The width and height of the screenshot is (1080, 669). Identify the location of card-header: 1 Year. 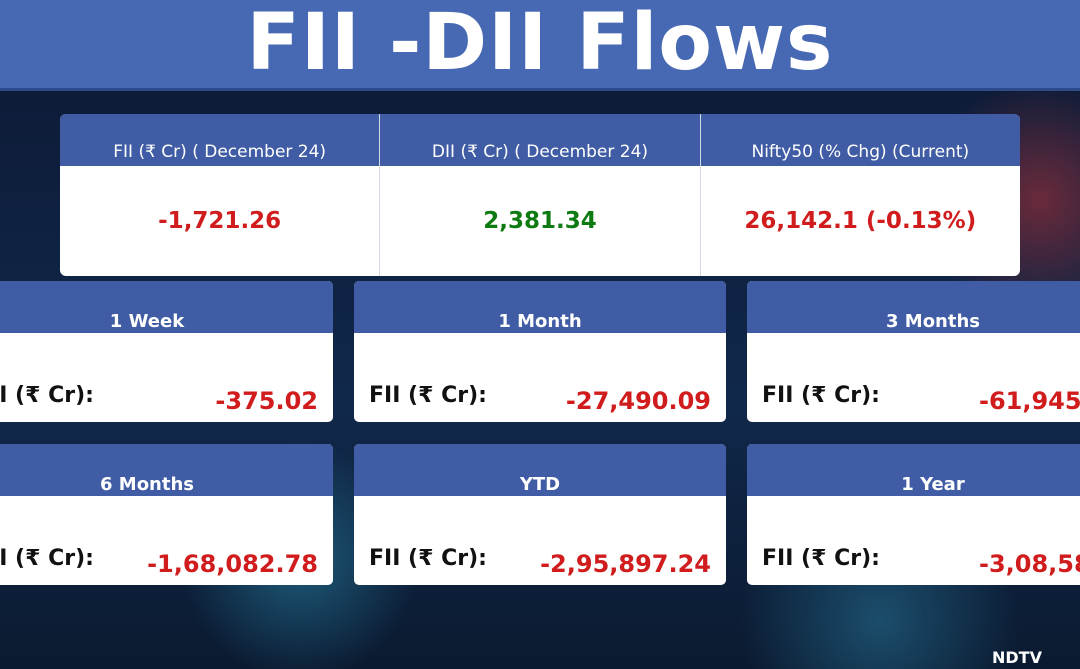
(913, 470).